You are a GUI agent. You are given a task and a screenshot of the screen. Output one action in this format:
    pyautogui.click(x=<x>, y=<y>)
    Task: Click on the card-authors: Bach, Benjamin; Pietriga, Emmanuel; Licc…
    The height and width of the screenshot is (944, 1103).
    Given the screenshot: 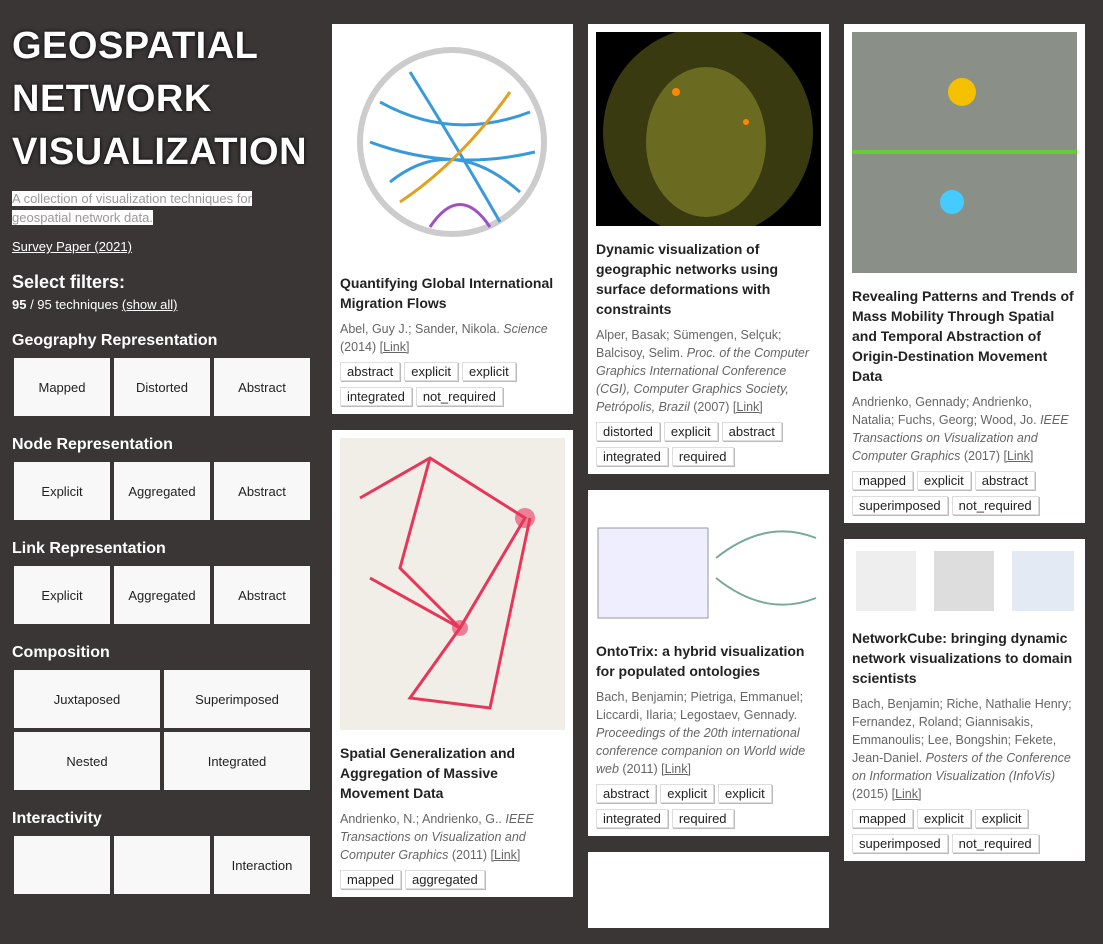 What is the action you would take?
    pyautogui.click(x=708, y=733)
    